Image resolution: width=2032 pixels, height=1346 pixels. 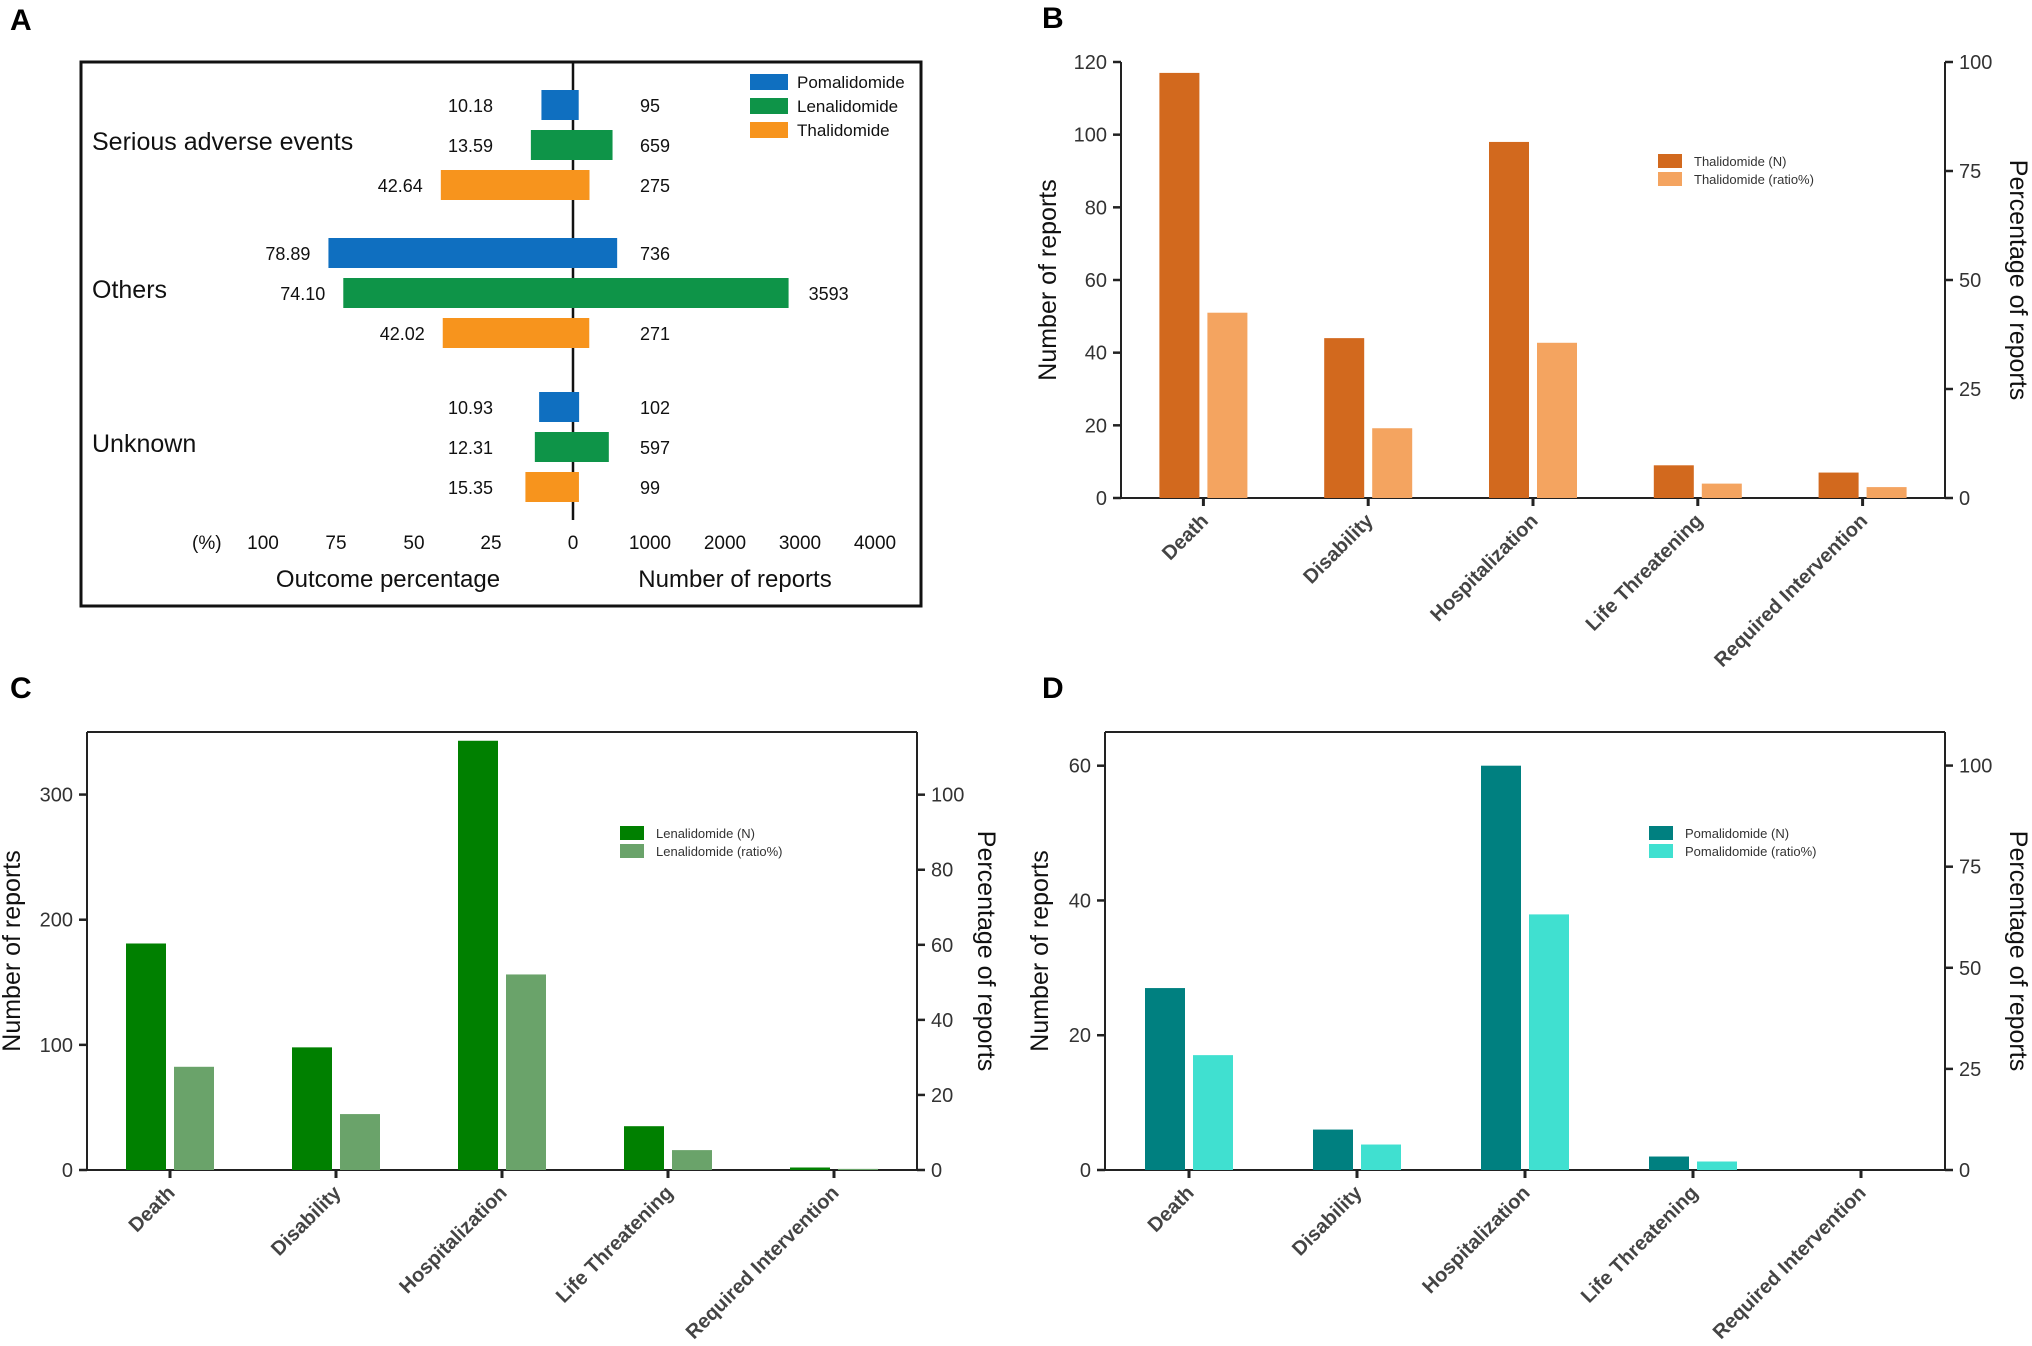 What do you see at coordinates (470, 488) in the screenshot?
I see `panel-a-pct-label: 15.35` at bounding box center [470, 488].